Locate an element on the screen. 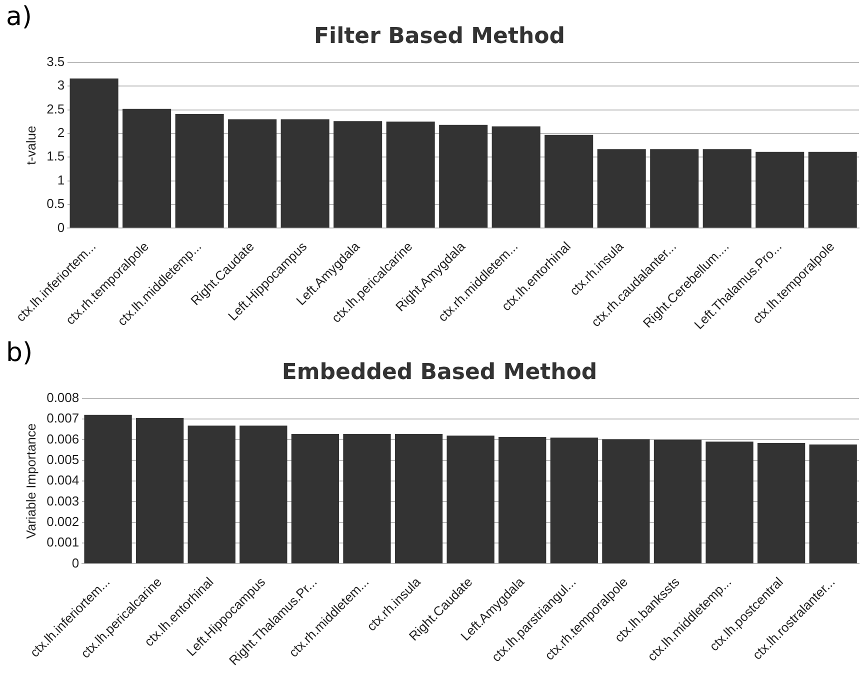 This screenshot has height=673, width=863. y-tick-label: 0.001 is located at coordinates (63, 542).